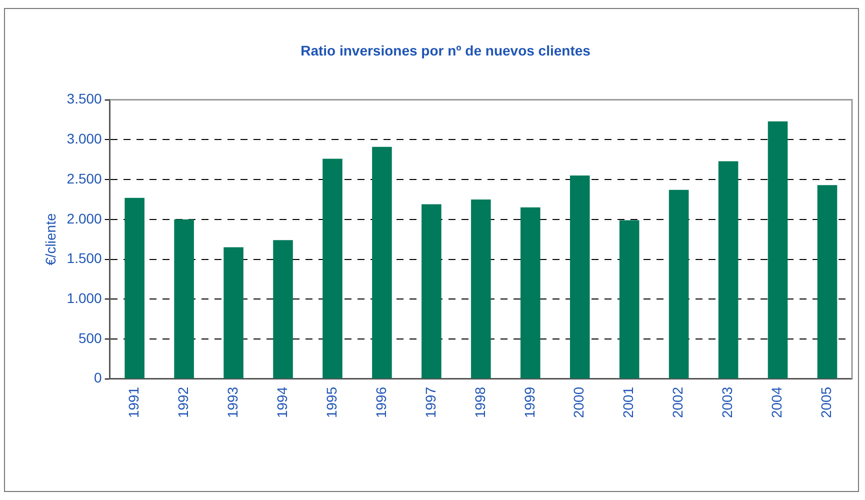 Image resolution: width=865 pixels, height=500 pixels. Describe the element at coordinates (84, 258) in the screenshot. I see `y-tick-label: 1.500` at that location.